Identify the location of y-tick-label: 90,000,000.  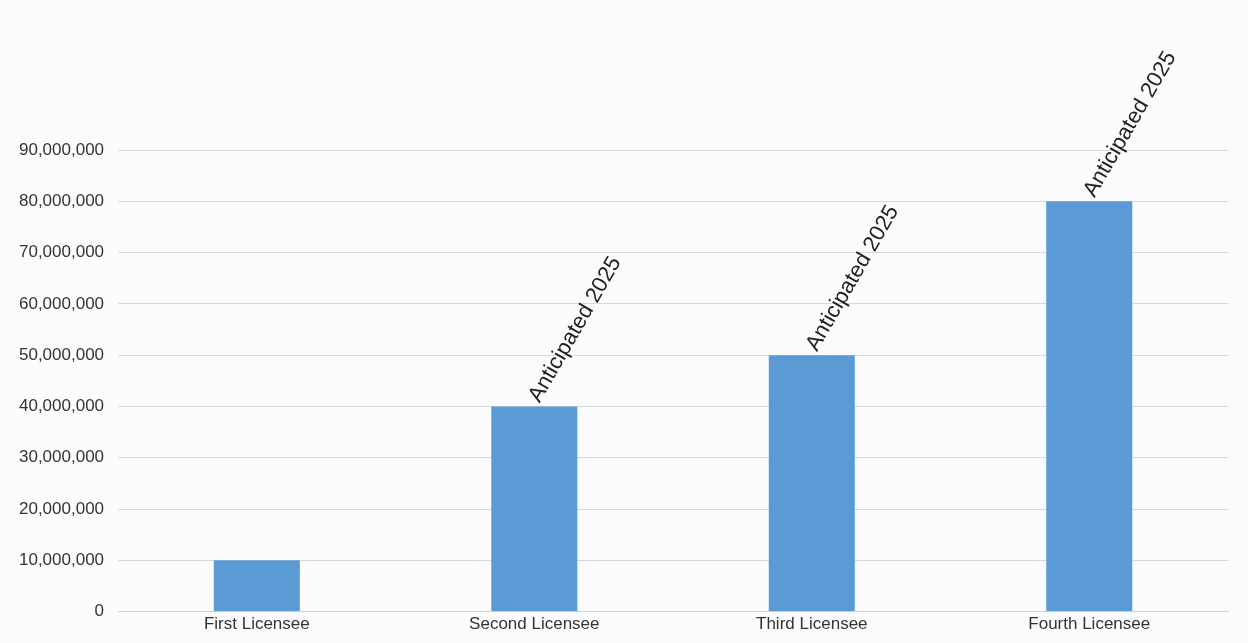
(61, 149).